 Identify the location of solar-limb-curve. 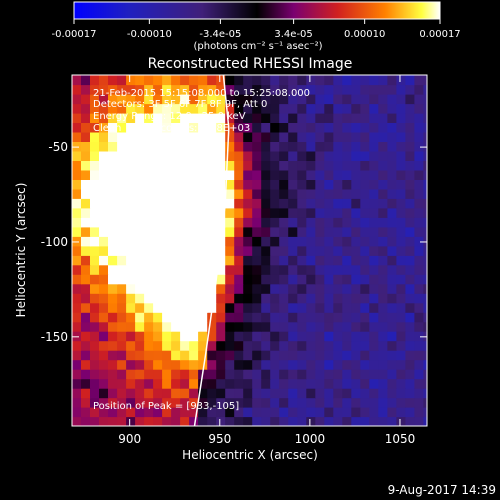
(211, 250).